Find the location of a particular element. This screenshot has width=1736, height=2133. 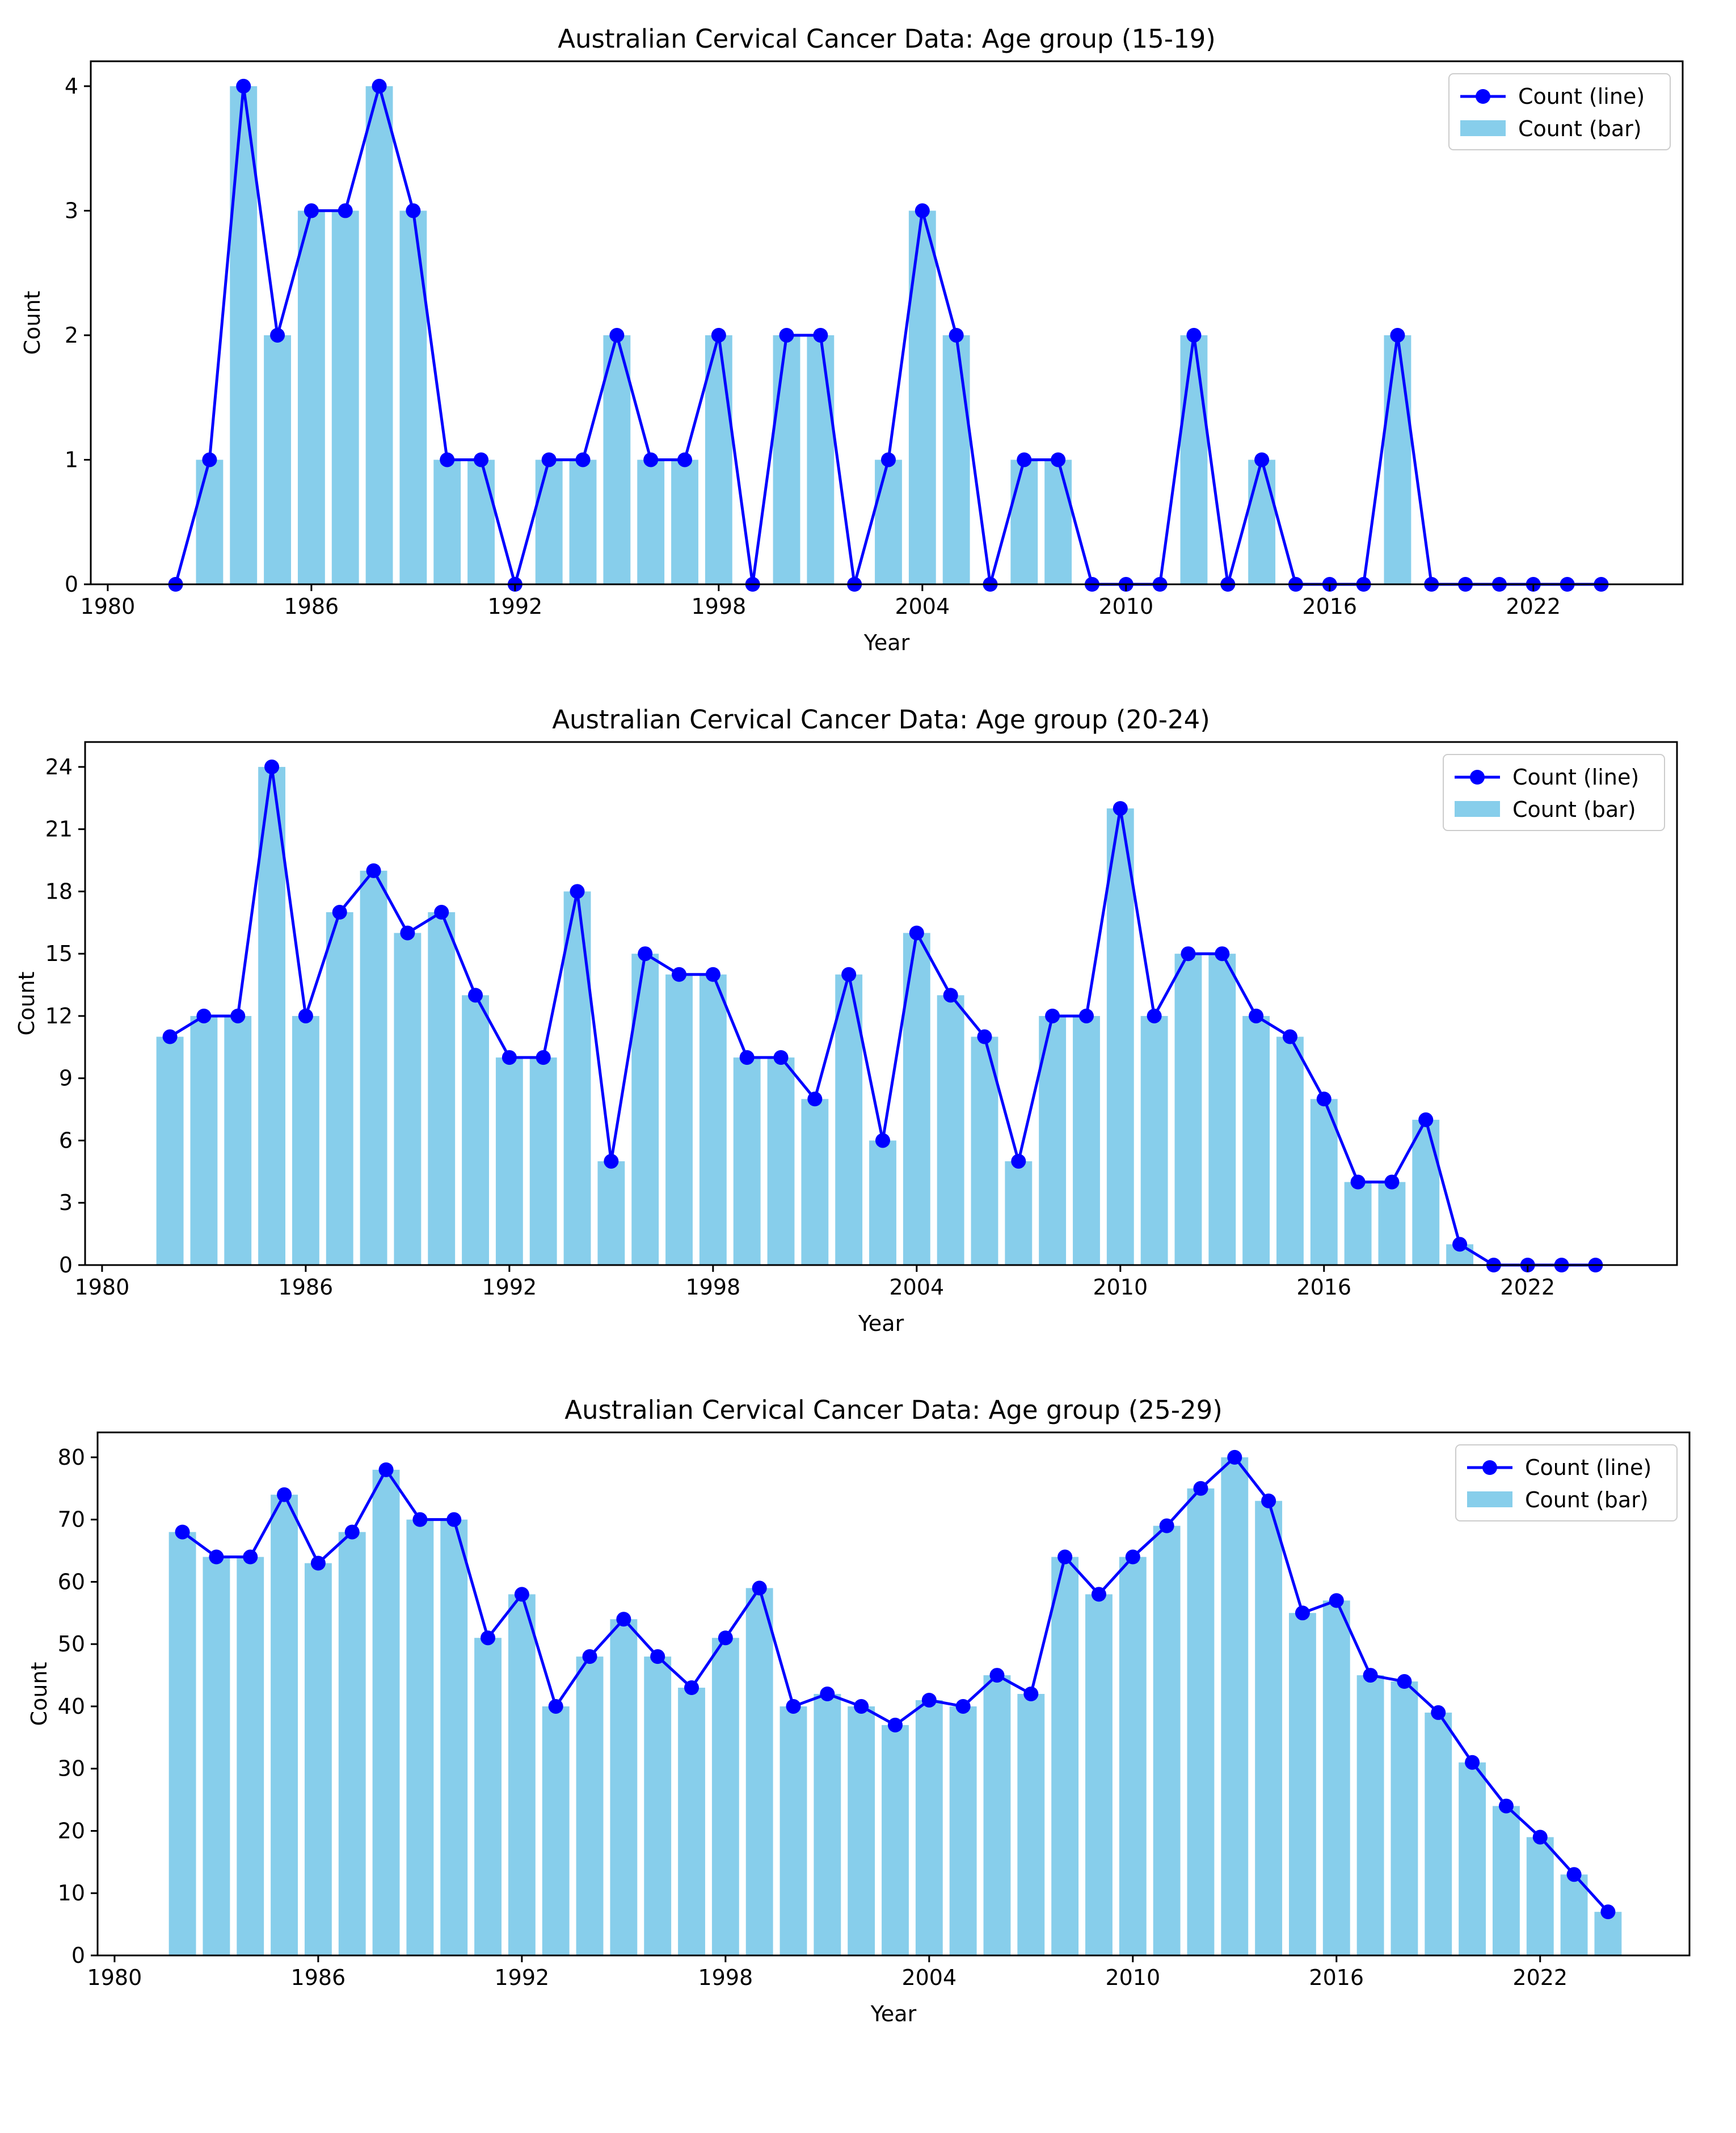

y-tick-label: 60 is located at coordinates (71, 1581).